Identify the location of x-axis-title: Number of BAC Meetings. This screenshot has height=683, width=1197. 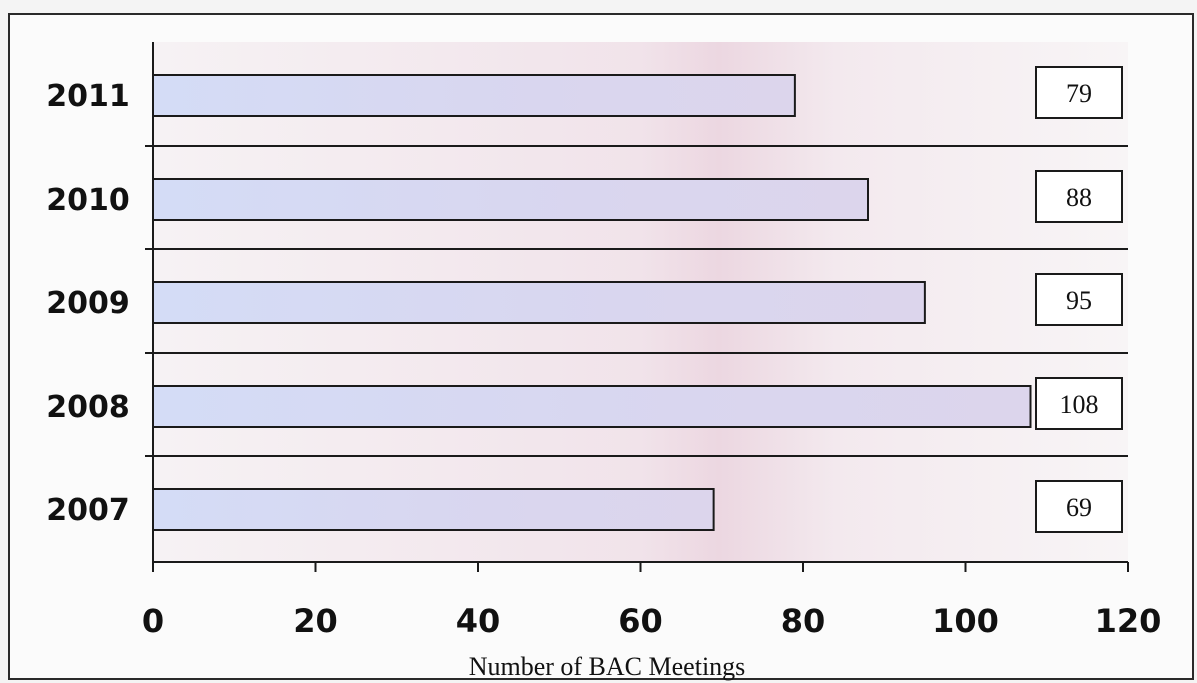
(607, 666).